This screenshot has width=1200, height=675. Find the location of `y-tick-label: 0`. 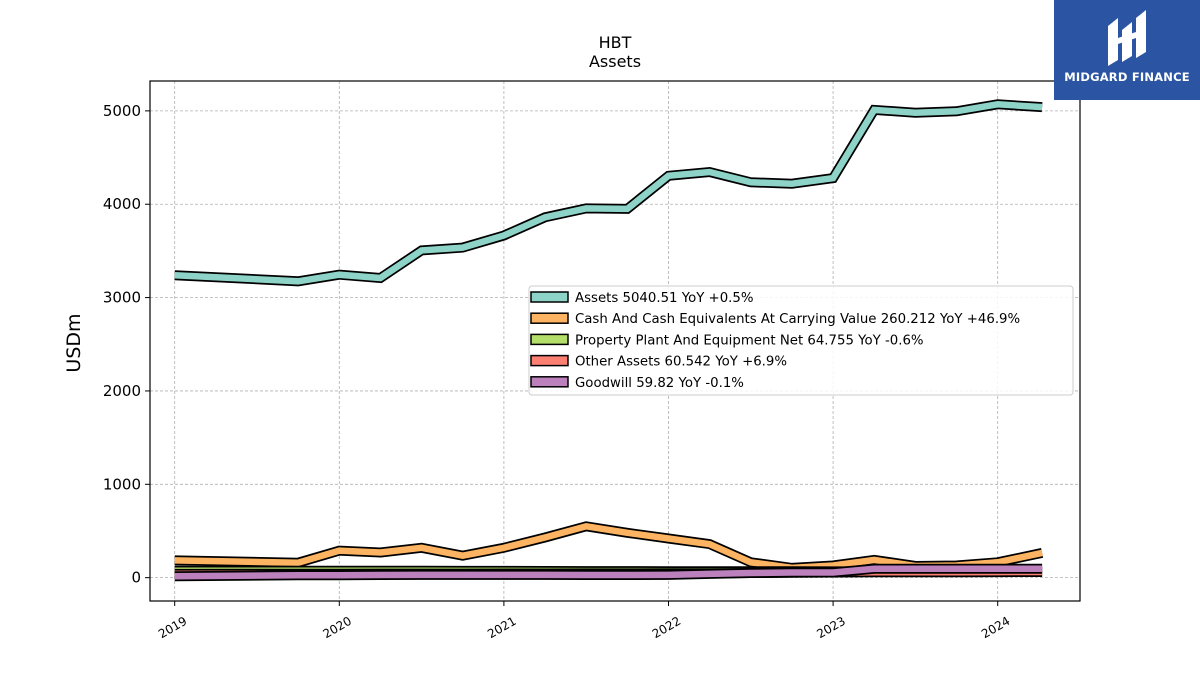

y-tick-label: 0 is located at coordinates (136, 578).